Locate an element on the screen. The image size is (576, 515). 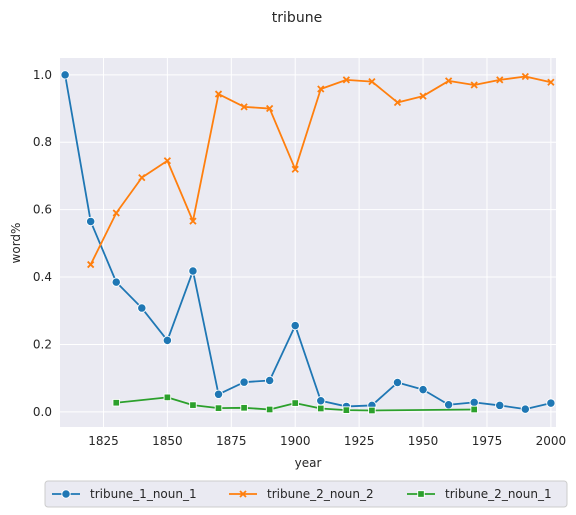
x-tick-label: 1825 is located at coordinates (103, 441).